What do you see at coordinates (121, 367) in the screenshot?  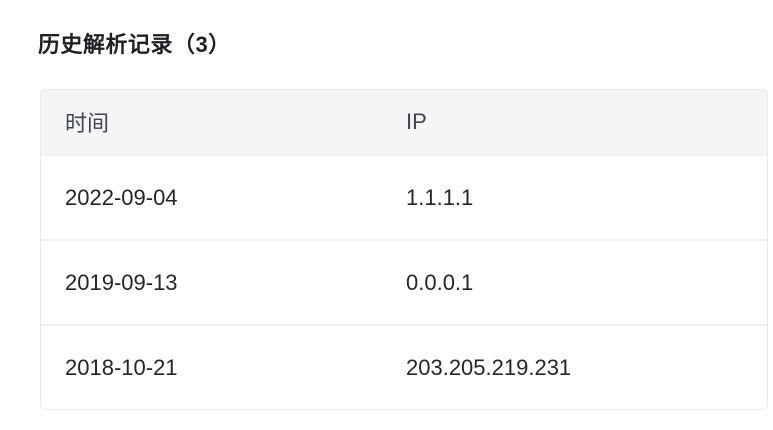 I see `cell-time: 2018-10-21` at bounding box center [121, 367].